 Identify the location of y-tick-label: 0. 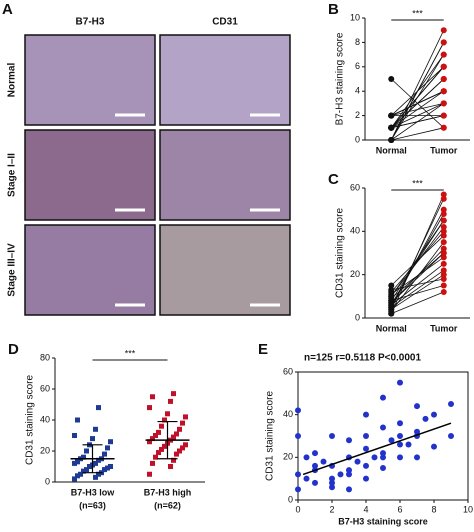
(47, 481).